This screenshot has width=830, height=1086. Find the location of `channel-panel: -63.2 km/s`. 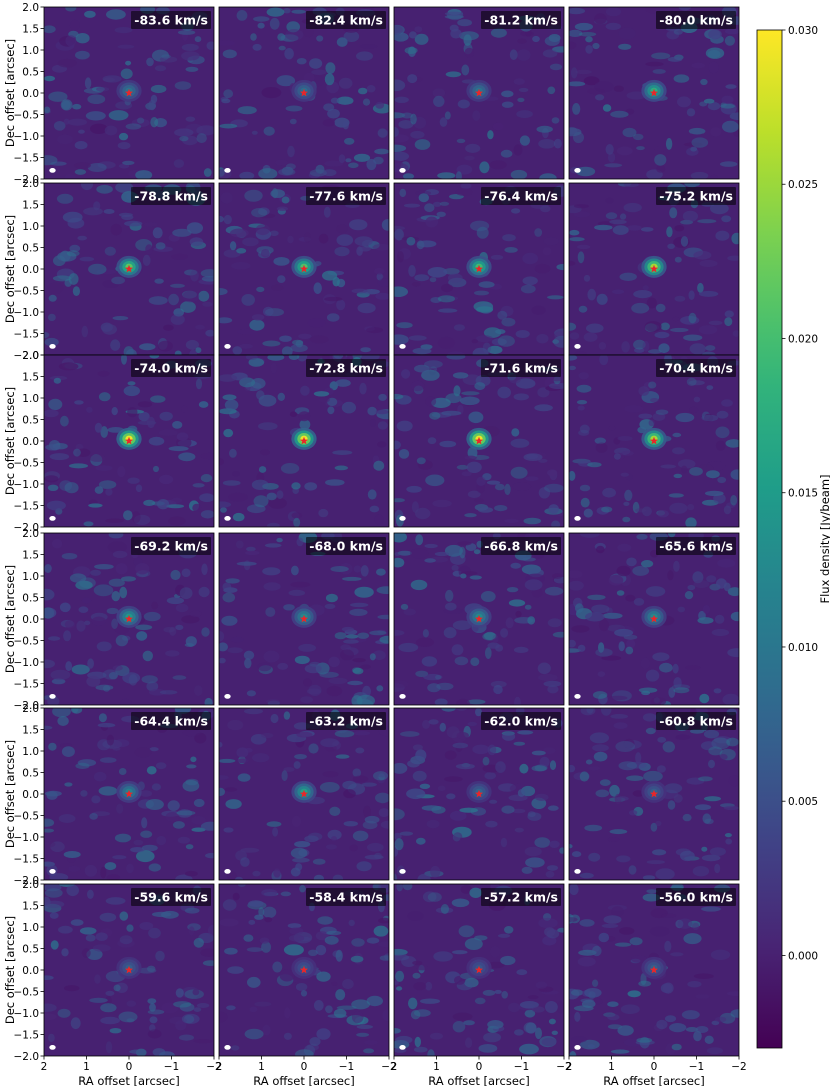

channel-panel: -63.2 km/s is located at coordinates (304, 794).